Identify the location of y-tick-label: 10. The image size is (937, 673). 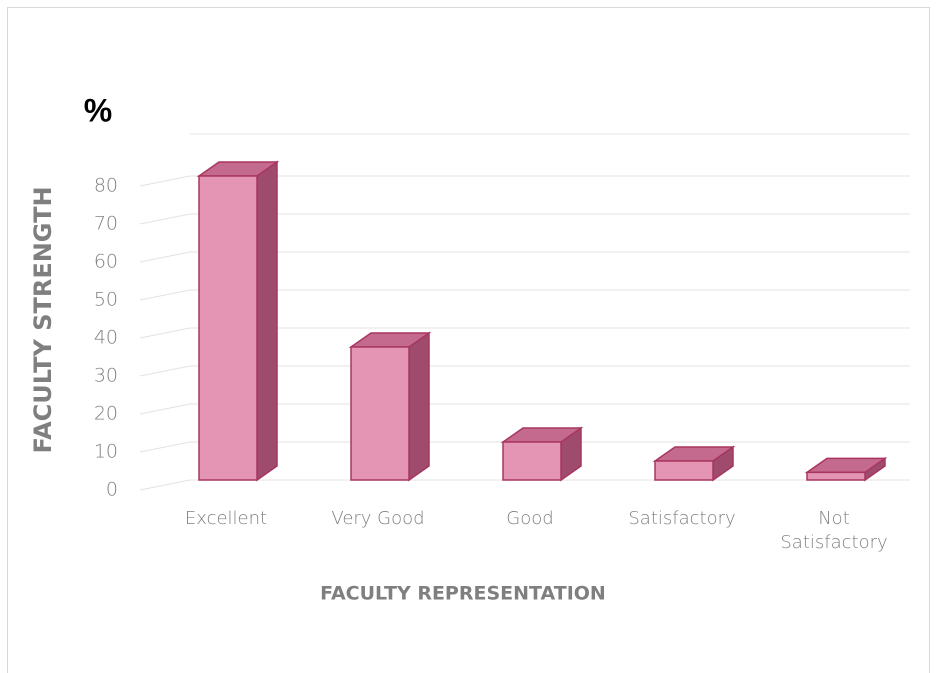
(106, 452).